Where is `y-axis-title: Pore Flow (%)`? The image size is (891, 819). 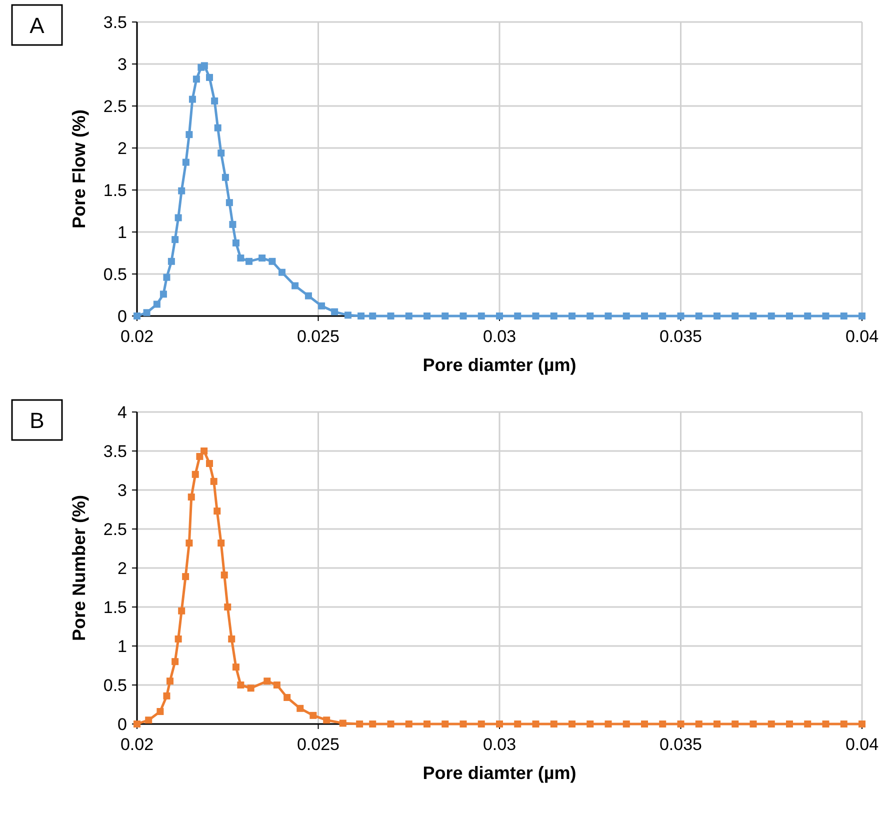
y-axis-title: Pore Flow (%) is located at coordinates (79, 169).